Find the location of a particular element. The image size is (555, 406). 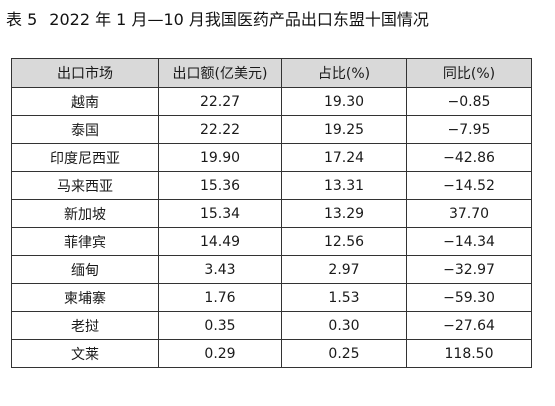

cell-yoy: −14.52 is located at coordinates (469, 185).